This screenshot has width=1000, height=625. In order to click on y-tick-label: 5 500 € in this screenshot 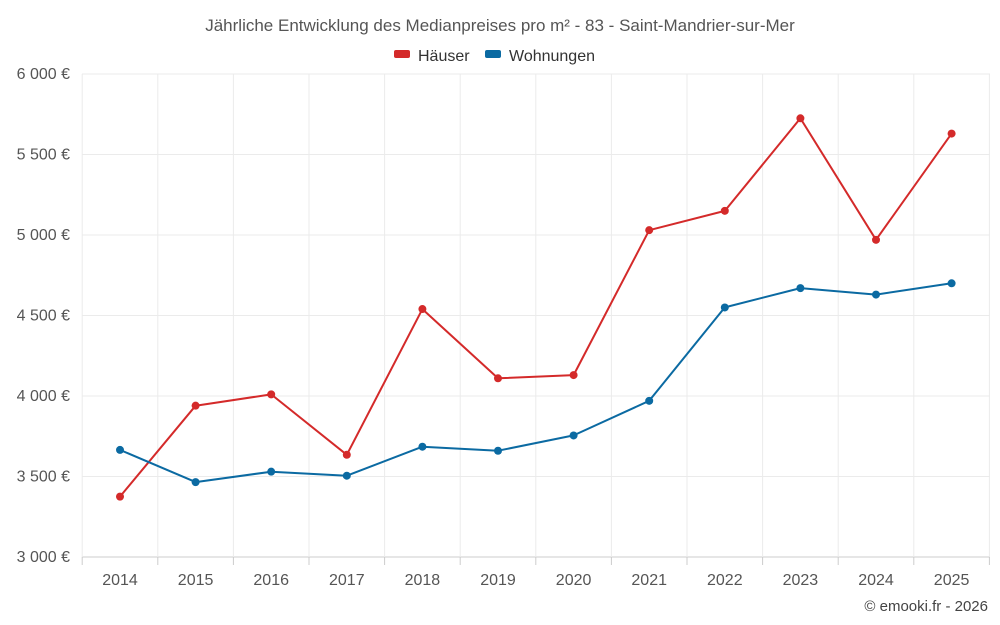, I will do `click(43, 155)`.